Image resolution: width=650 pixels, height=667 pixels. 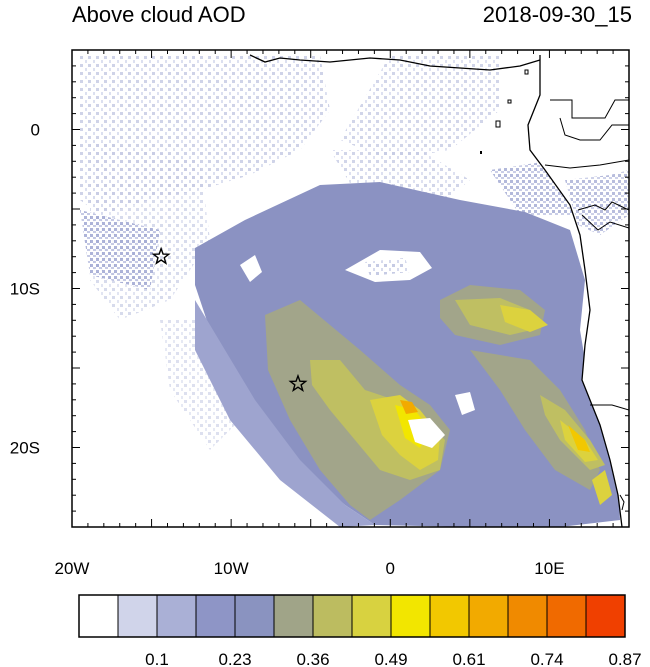 I want to click on colorbar-label: 0.36, so click(x=312, y=658).